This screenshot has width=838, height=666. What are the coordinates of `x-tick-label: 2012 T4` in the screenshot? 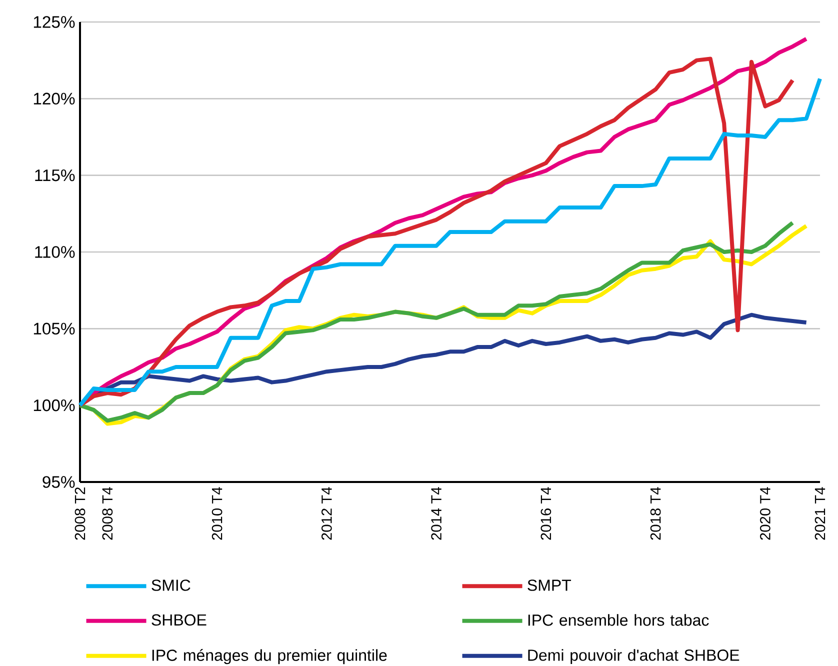 It's located at (326, 513).